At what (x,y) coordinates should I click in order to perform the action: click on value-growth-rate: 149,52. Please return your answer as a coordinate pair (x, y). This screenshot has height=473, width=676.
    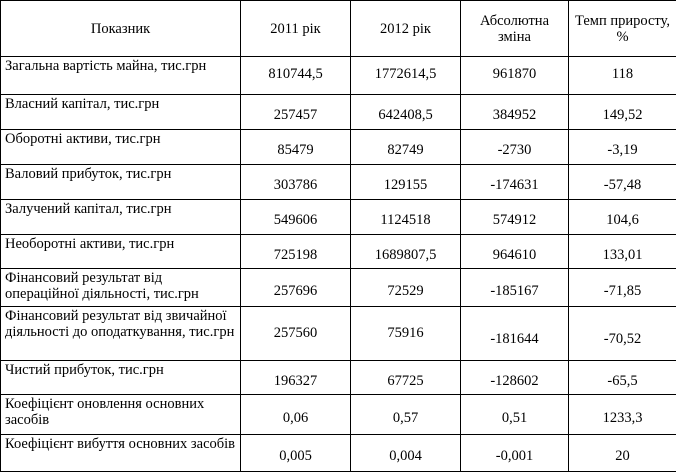
    Looking at the image, I should click on (622, 112).